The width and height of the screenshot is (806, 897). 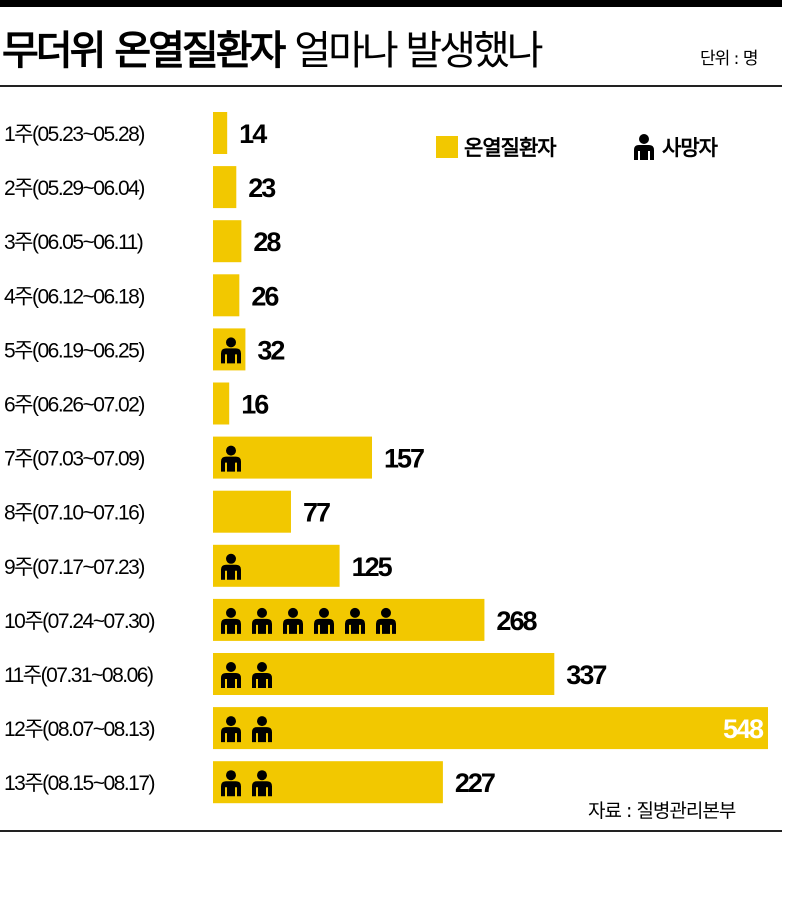 I want to click on value-label: 16, so click(x=255, y=405).